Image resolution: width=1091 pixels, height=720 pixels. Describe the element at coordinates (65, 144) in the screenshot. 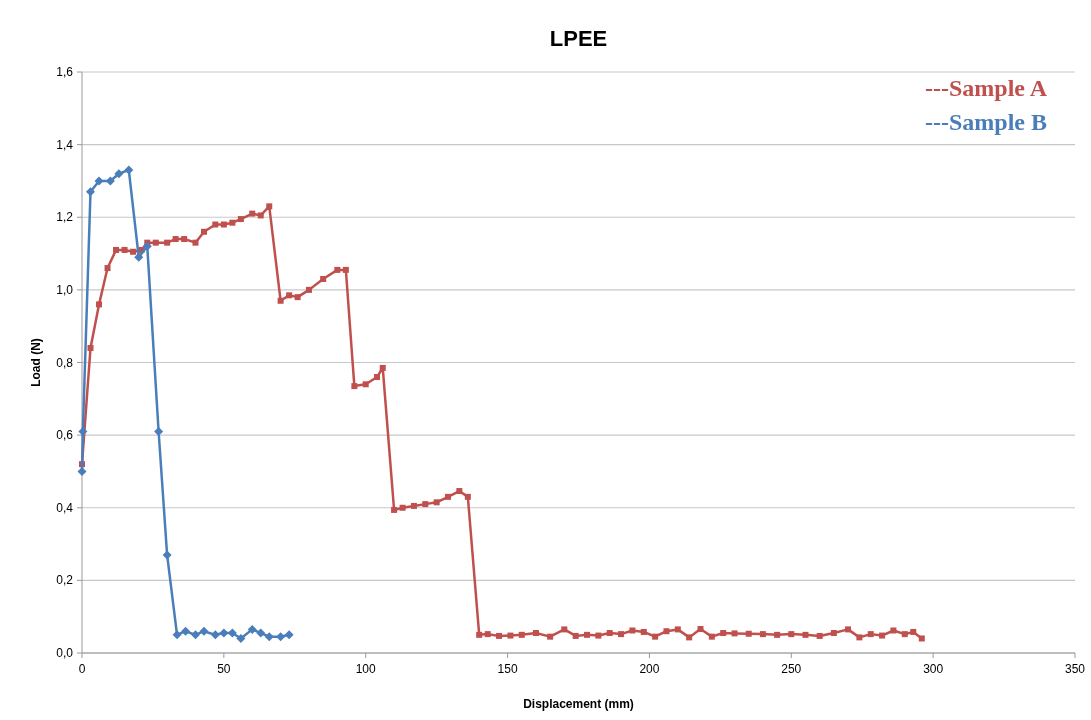

I see `y-tick-label: 1,4` at that location.